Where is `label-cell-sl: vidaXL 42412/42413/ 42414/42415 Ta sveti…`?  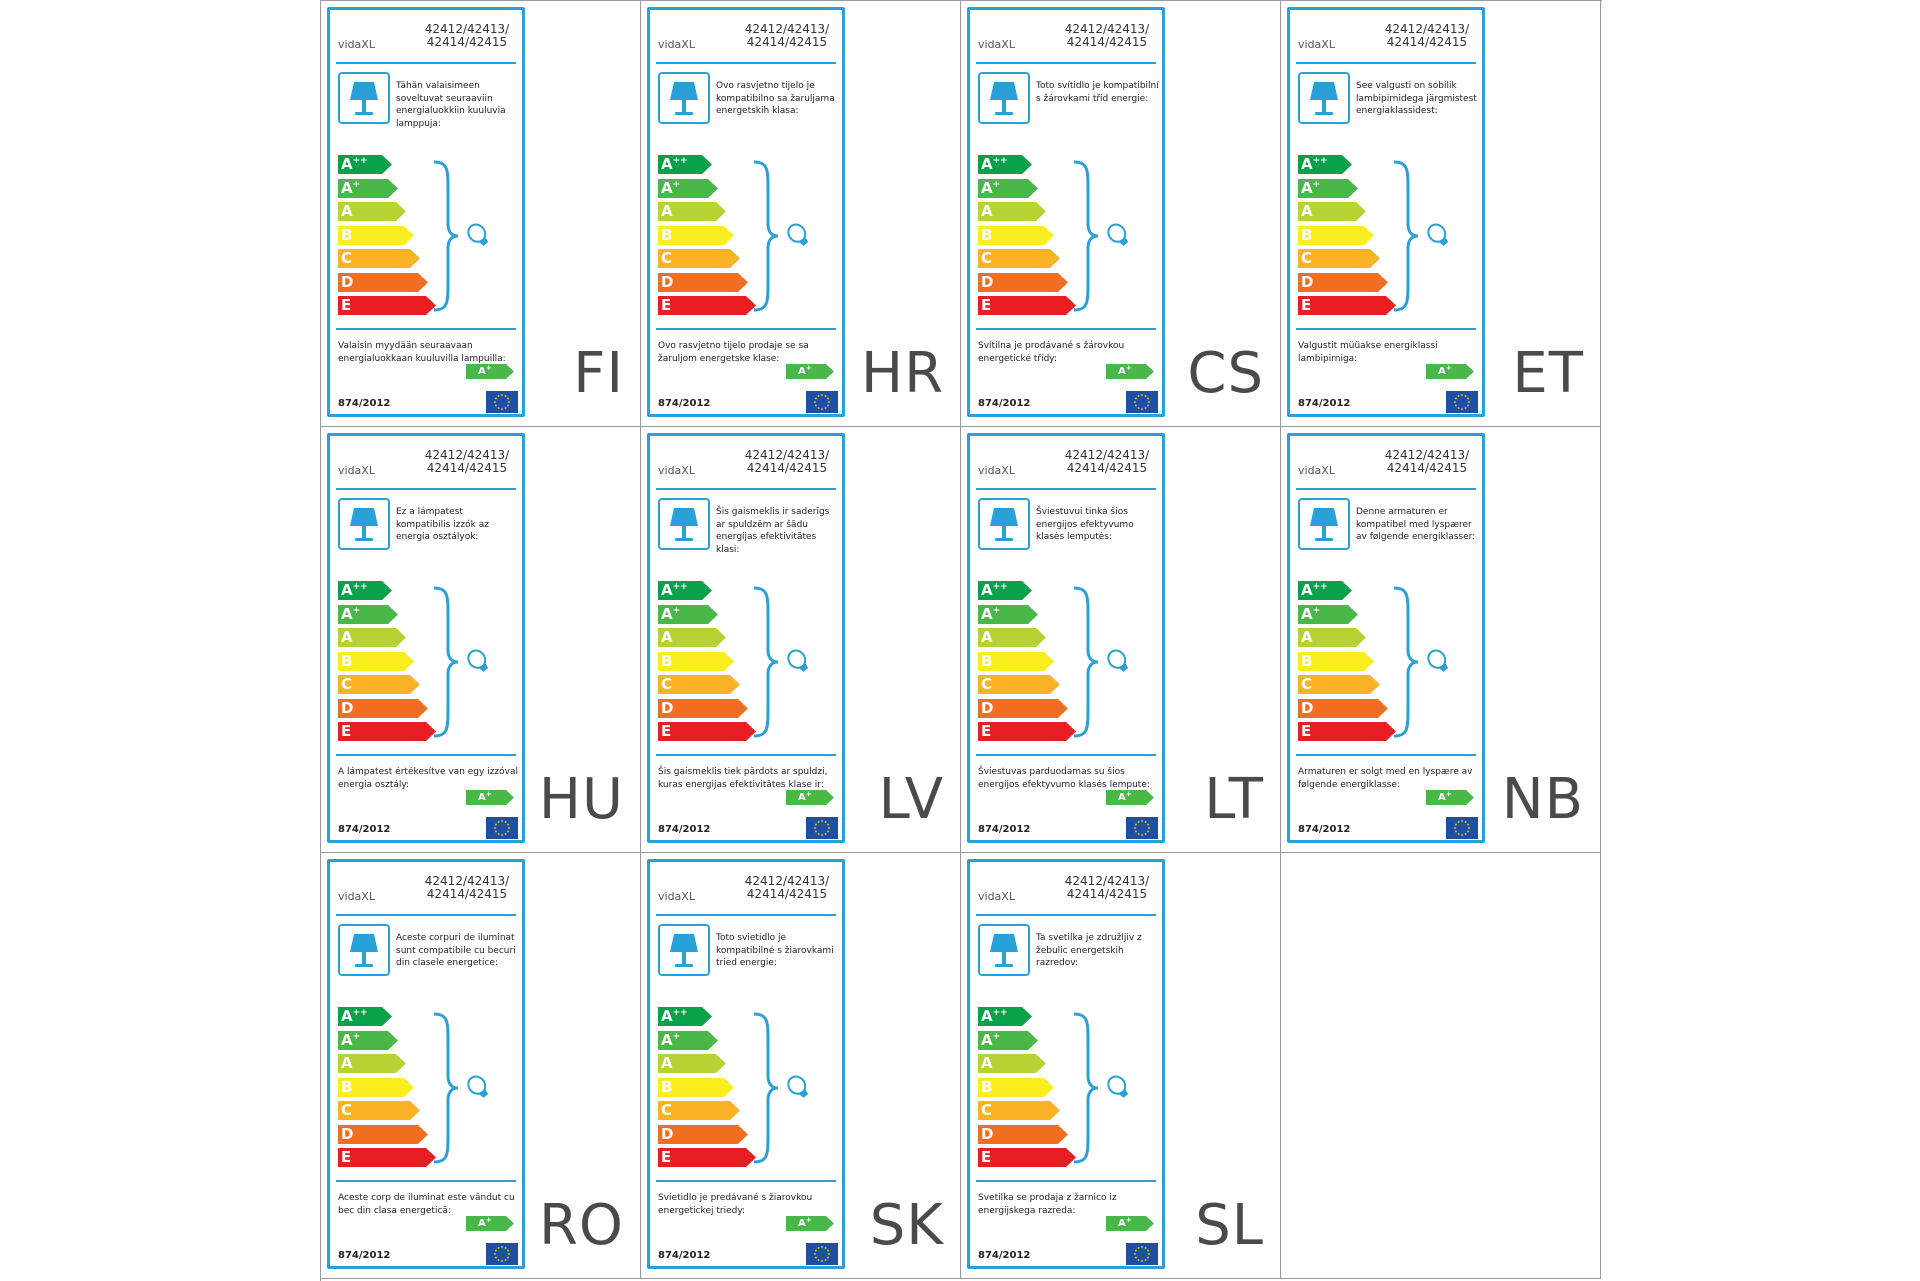 label-cell-sl: vidaXL 42412/42413/ 42414/42415 Ta sveti… is located at coordinates (1121, 1066).